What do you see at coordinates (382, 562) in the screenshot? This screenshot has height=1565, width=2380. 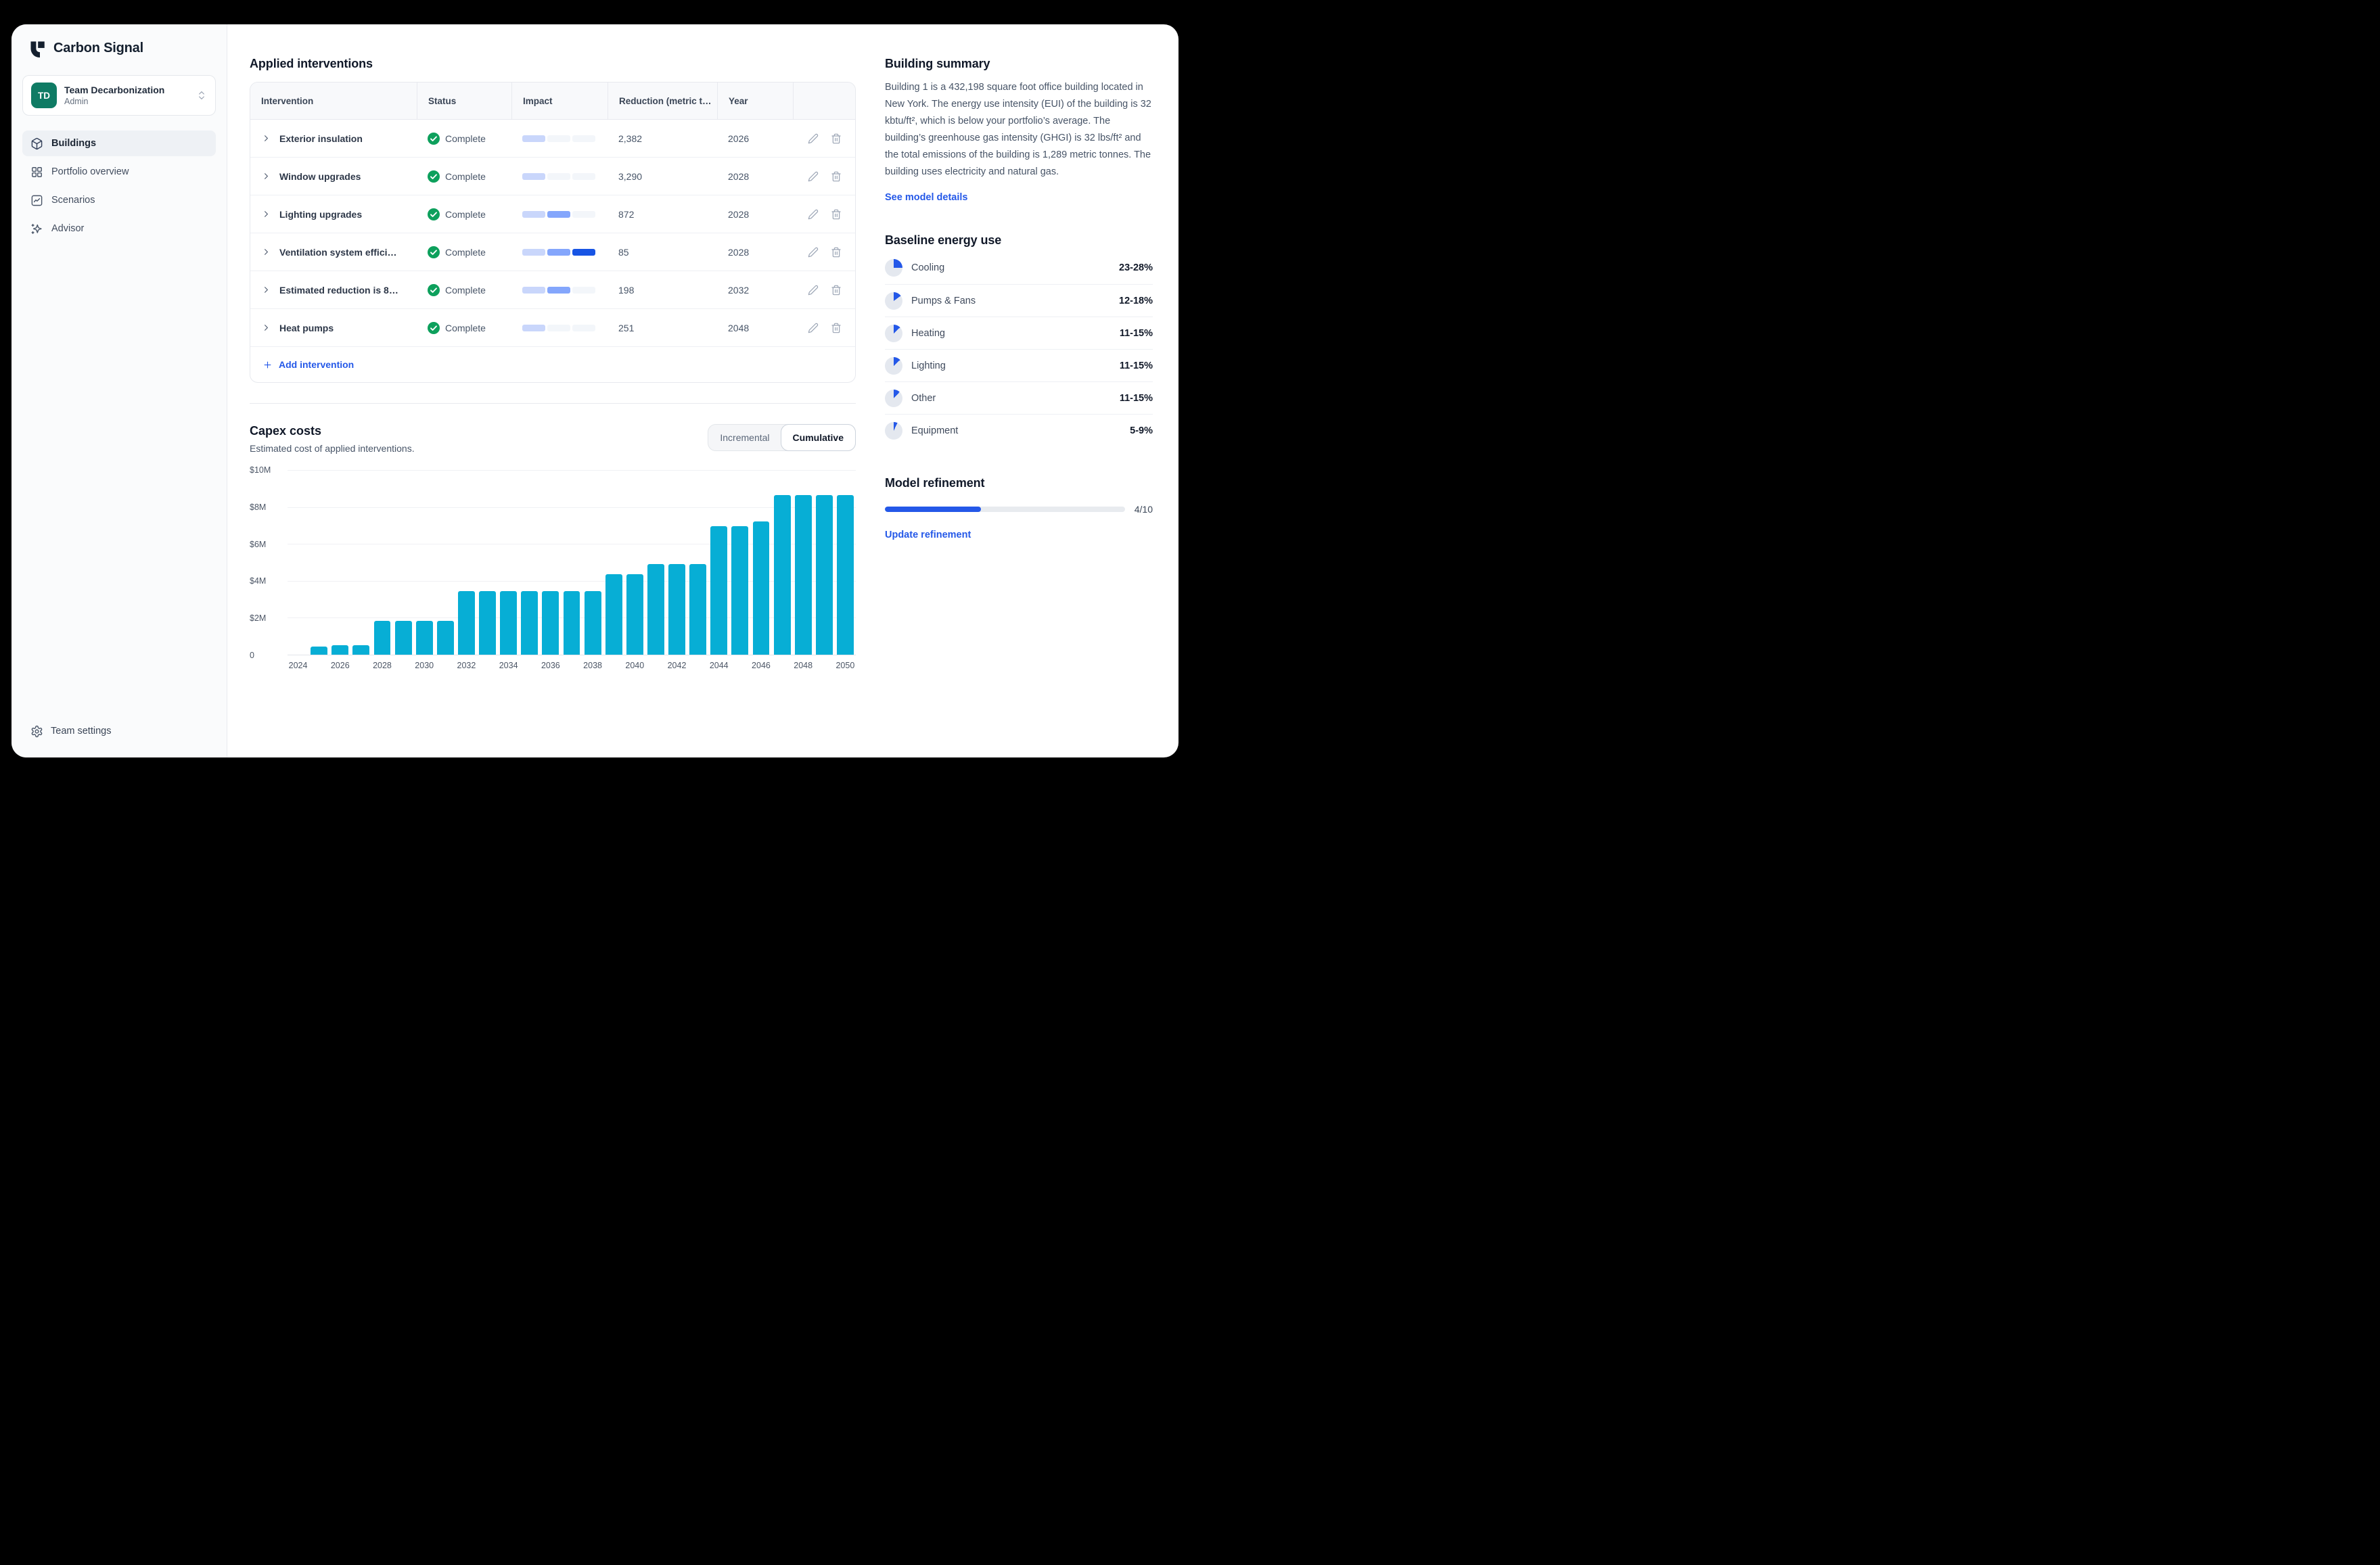 I see `bar-2028` at bounding box center [382, 562].